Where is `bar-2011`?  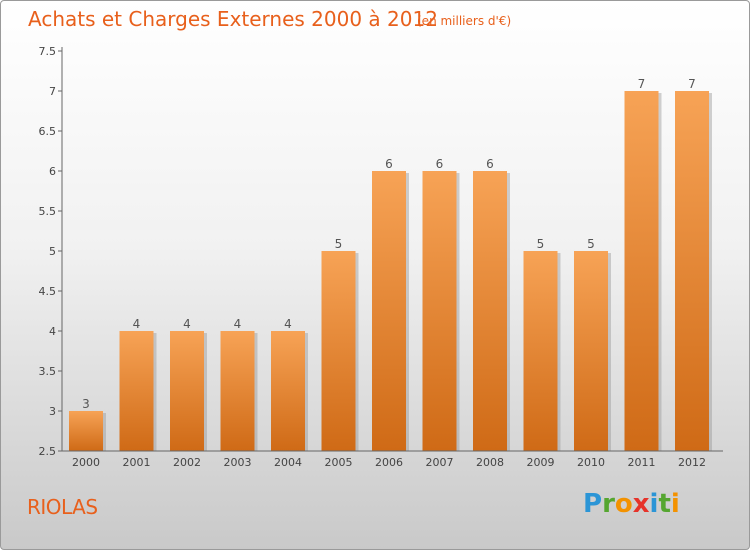 bar-2011 is located at coordinates (641, 271).